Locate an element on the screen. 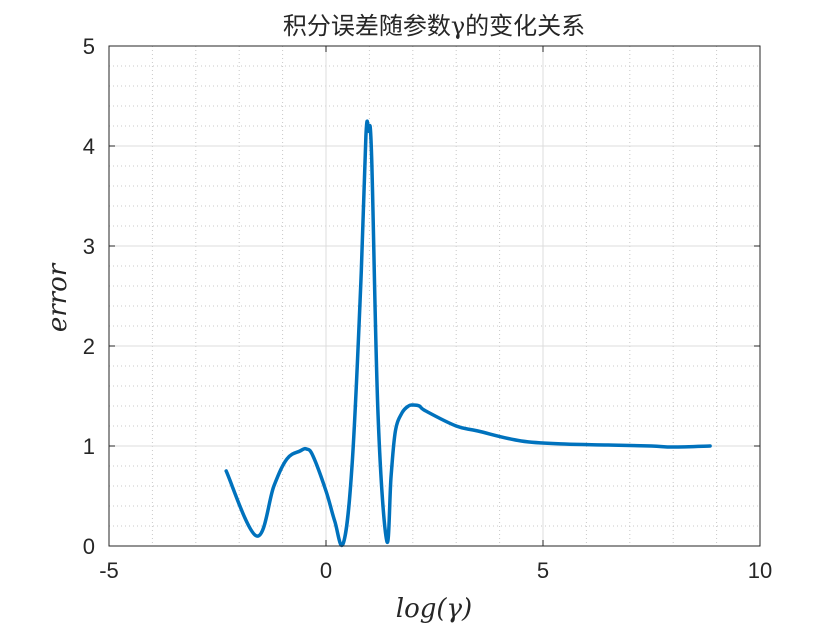 This screenshot has height=630, width=840. y-tick-label: 3 is located at coordinates (89, 246).